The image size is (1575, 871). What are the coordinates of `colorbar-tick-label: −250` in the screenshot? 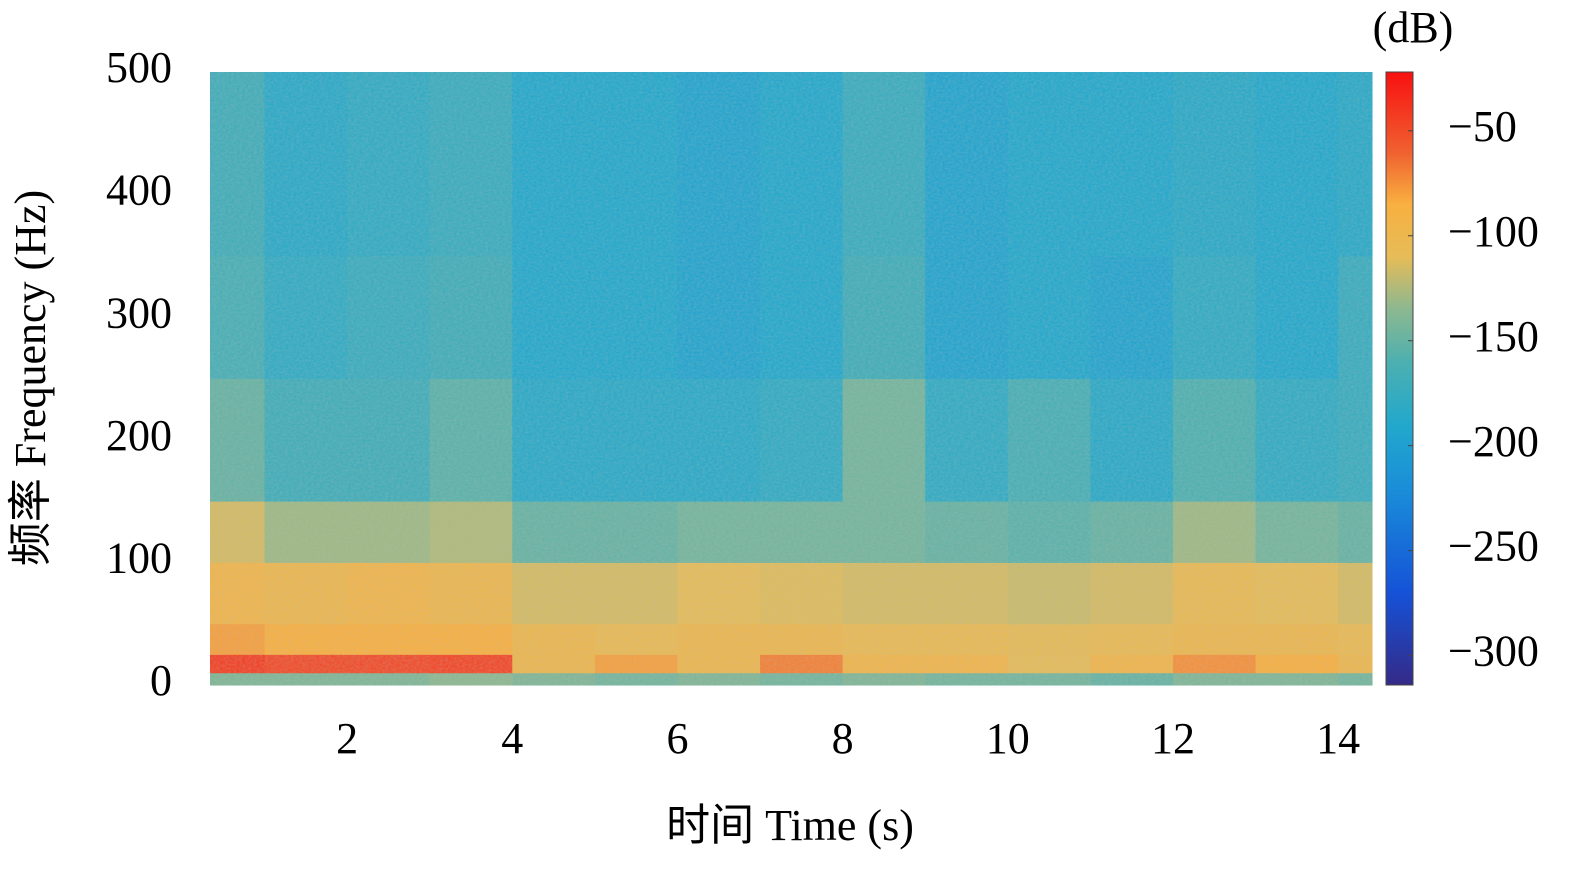 It's located at (1493, 546).